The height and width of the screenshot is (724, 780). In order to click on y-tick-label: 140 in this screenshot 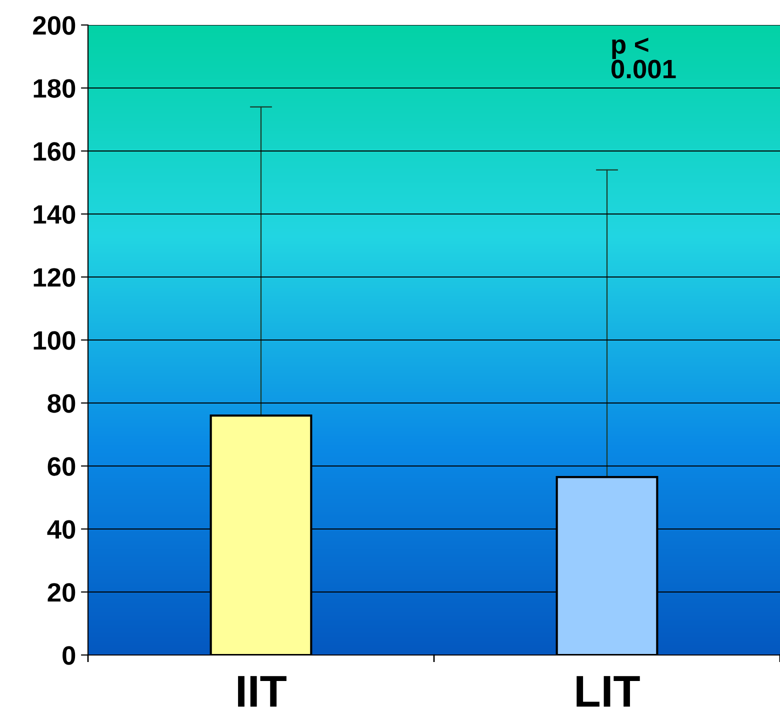, I will do `click(55, 214)`.